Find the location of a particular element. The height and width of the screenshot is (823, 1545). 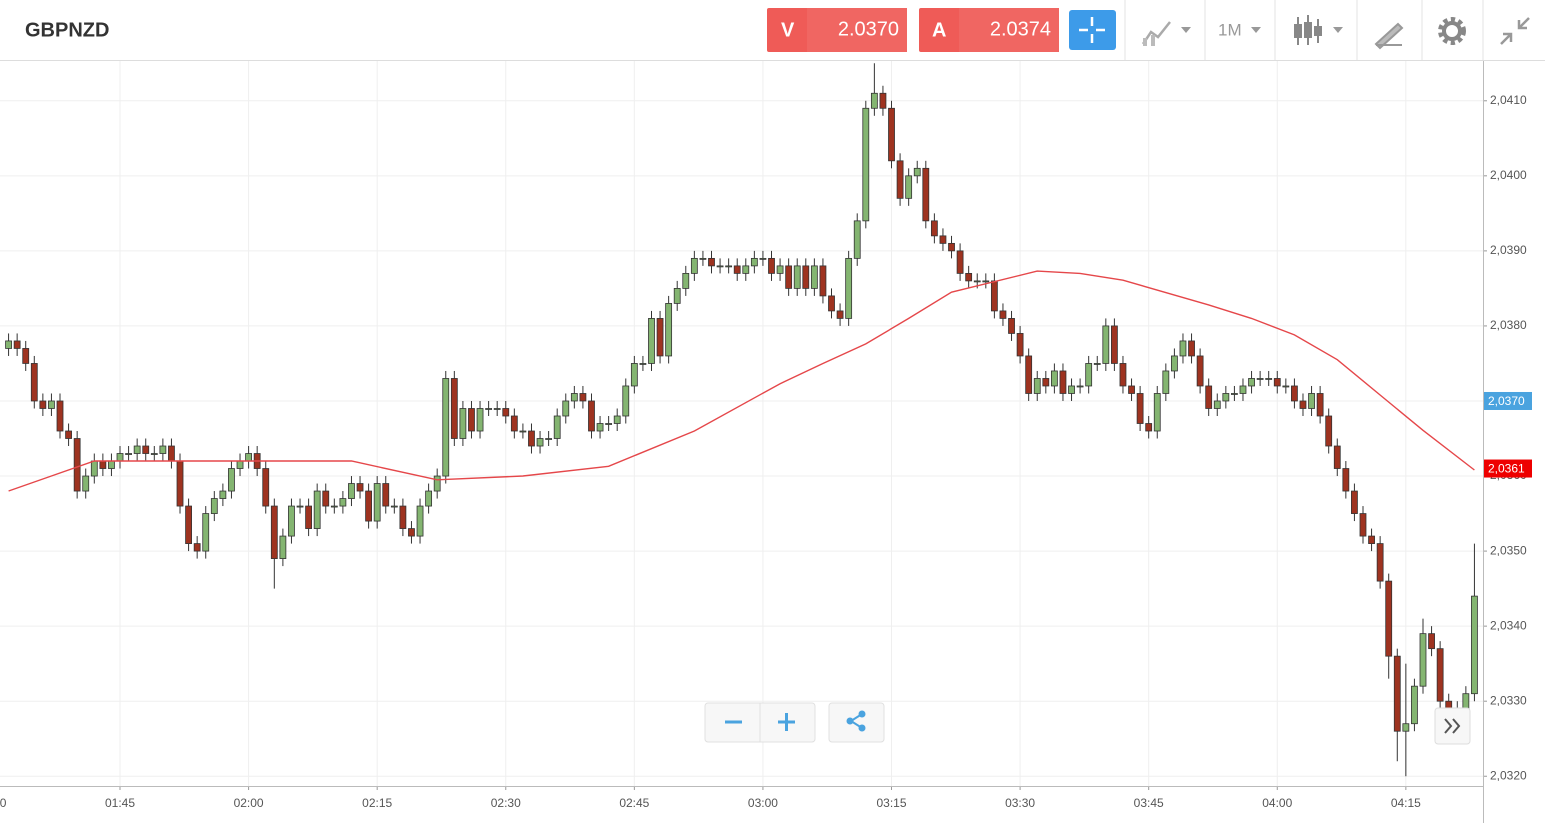

price-tag-label: 2,0361 is located at coordinates (1506, 469).